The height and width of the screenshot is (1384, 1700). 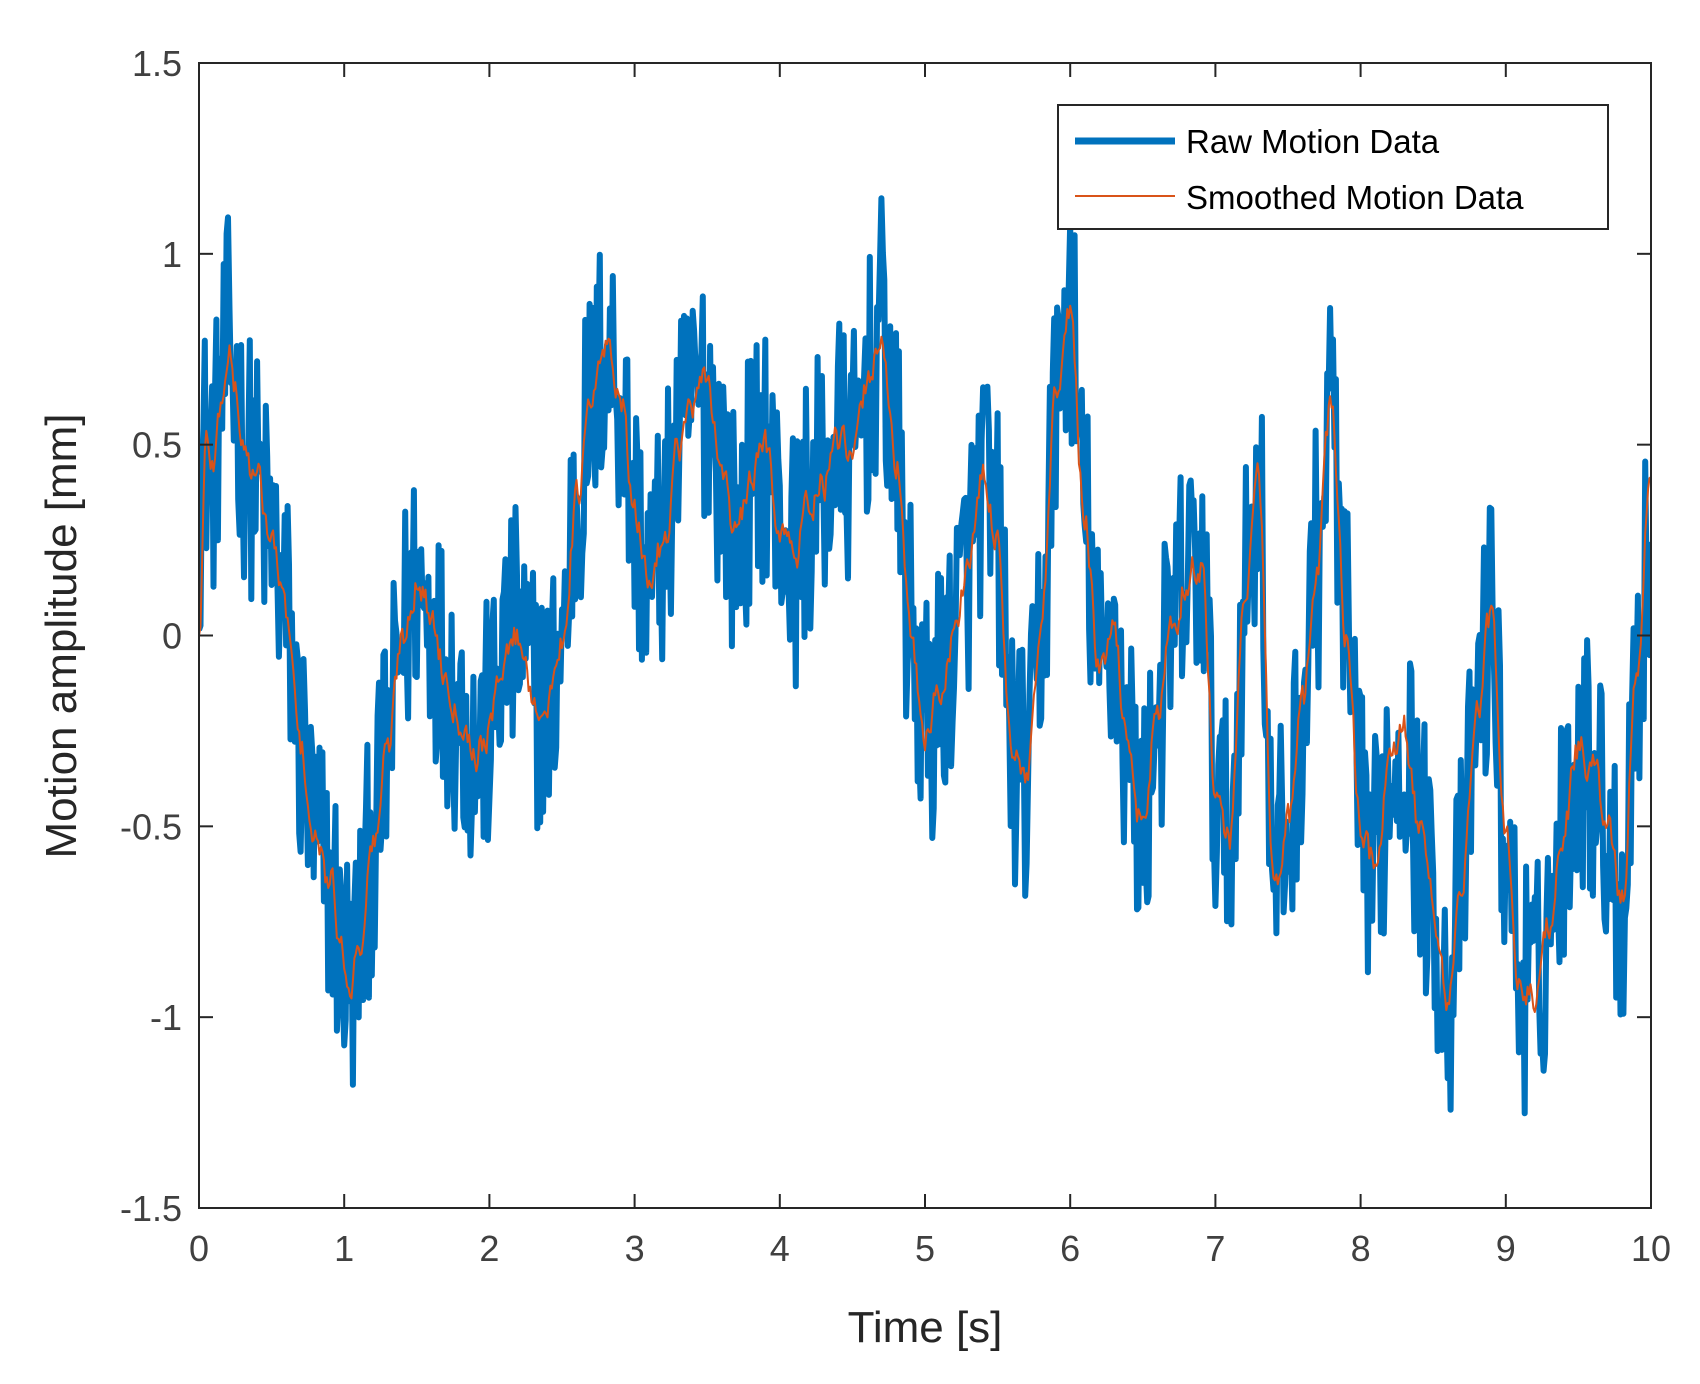 What do you see at coordinates (925, 1327) in the screenshot?
I see `x-axis-title: Time [s]` at bounding box center [925, 1327].